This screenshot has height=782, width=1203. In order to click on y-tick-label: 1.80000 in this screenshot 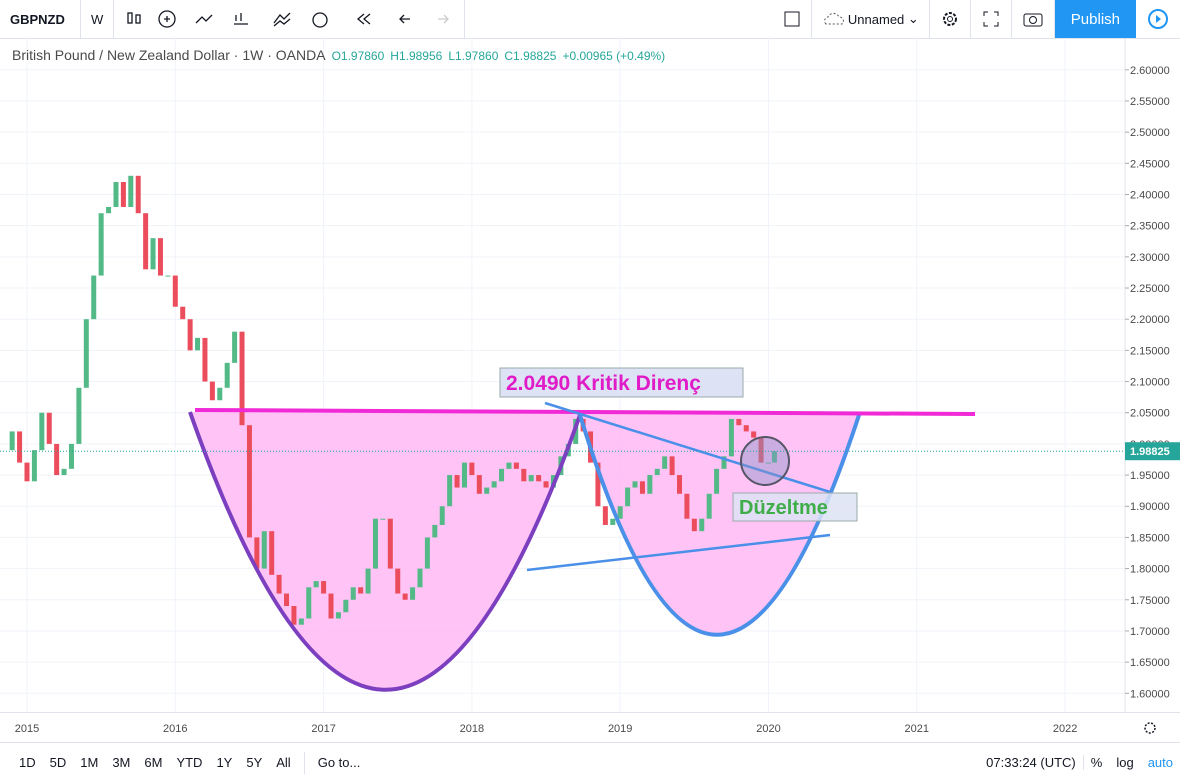, I will do `click(1150, 570)`.